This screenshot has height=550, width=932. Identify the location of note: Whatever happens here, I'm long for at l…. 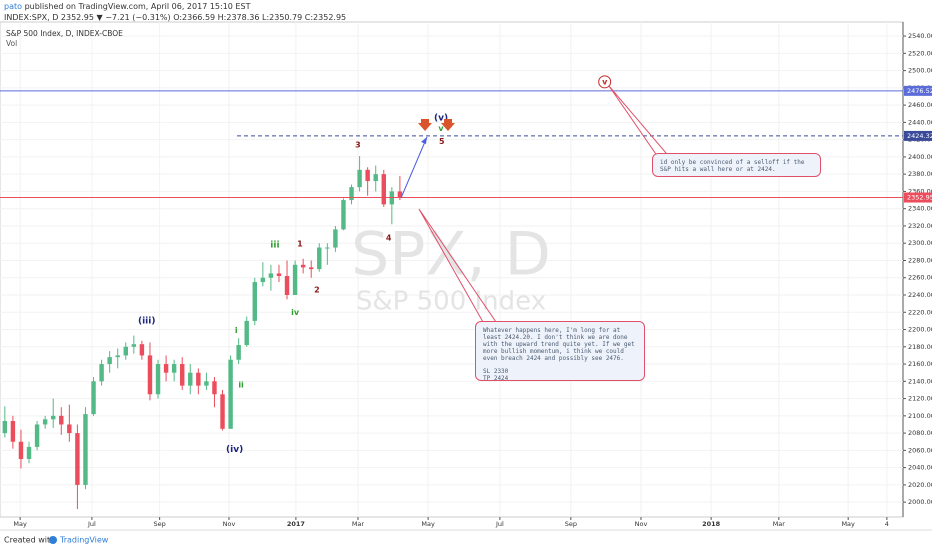
(560, 351).